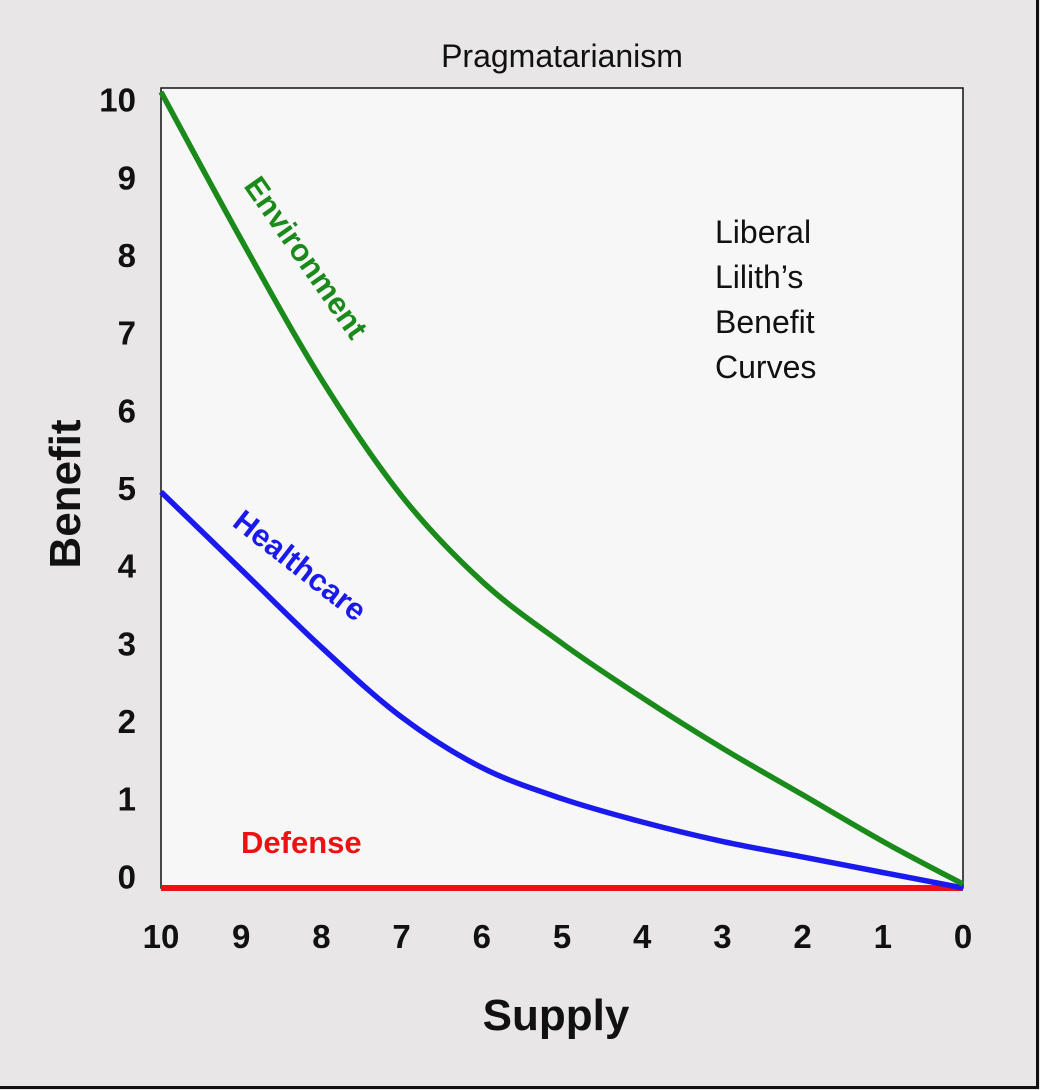  Describe the element at coordinates (765, 367) in the screenshot. I see `annotation-line-4: Curves` at that location.